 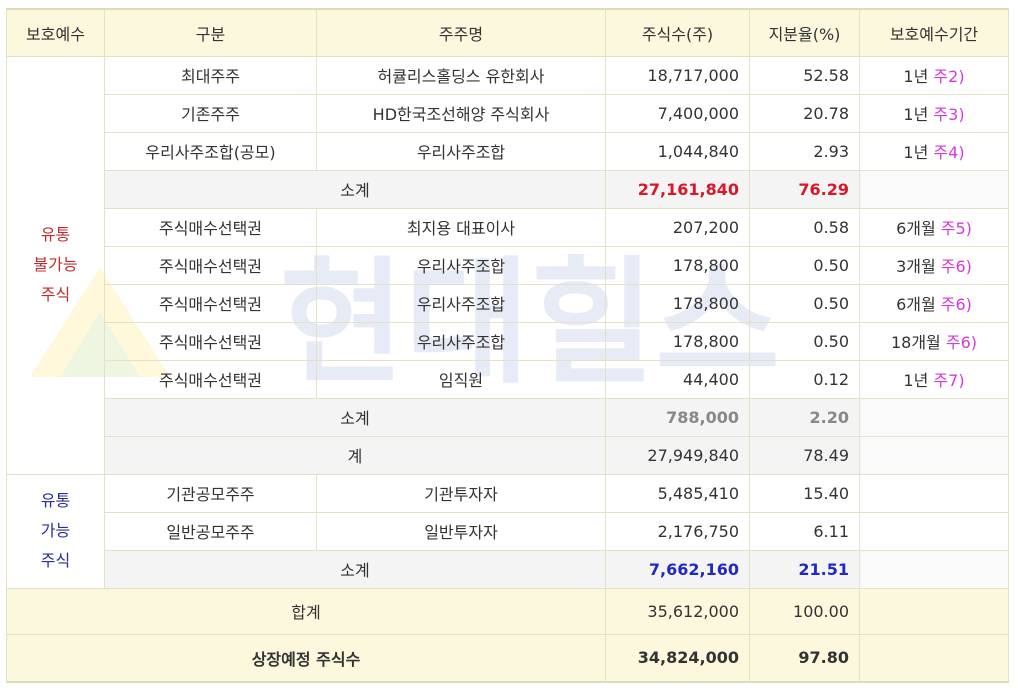 I want to click on cell-holder: 일반투자자, so click(x=461, y=531).